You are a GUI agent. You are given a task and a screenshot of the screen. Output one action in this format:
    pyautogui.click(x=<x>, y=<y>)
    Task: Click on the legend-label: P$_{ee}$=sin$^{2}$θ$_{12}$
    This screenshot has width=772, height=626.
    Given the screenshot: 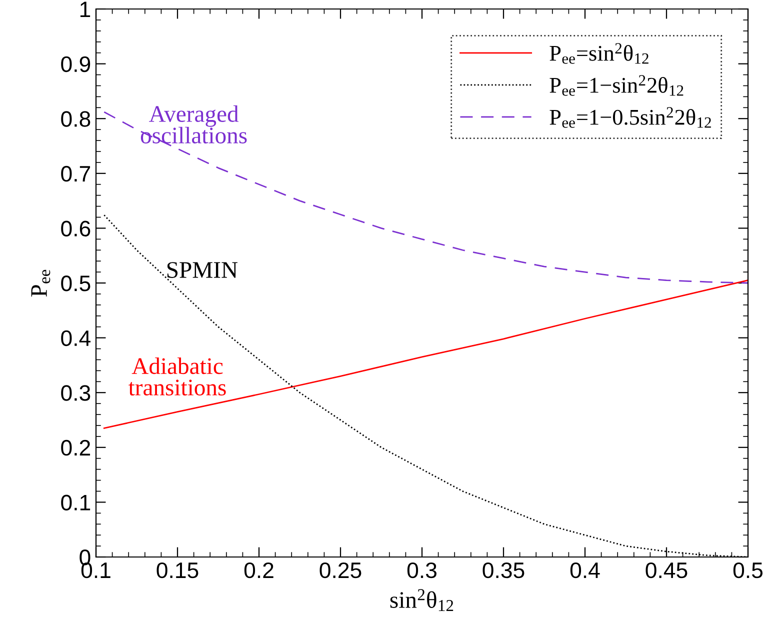 What is the action you would take?
    pyautogui.click(x=599, y=53)
    